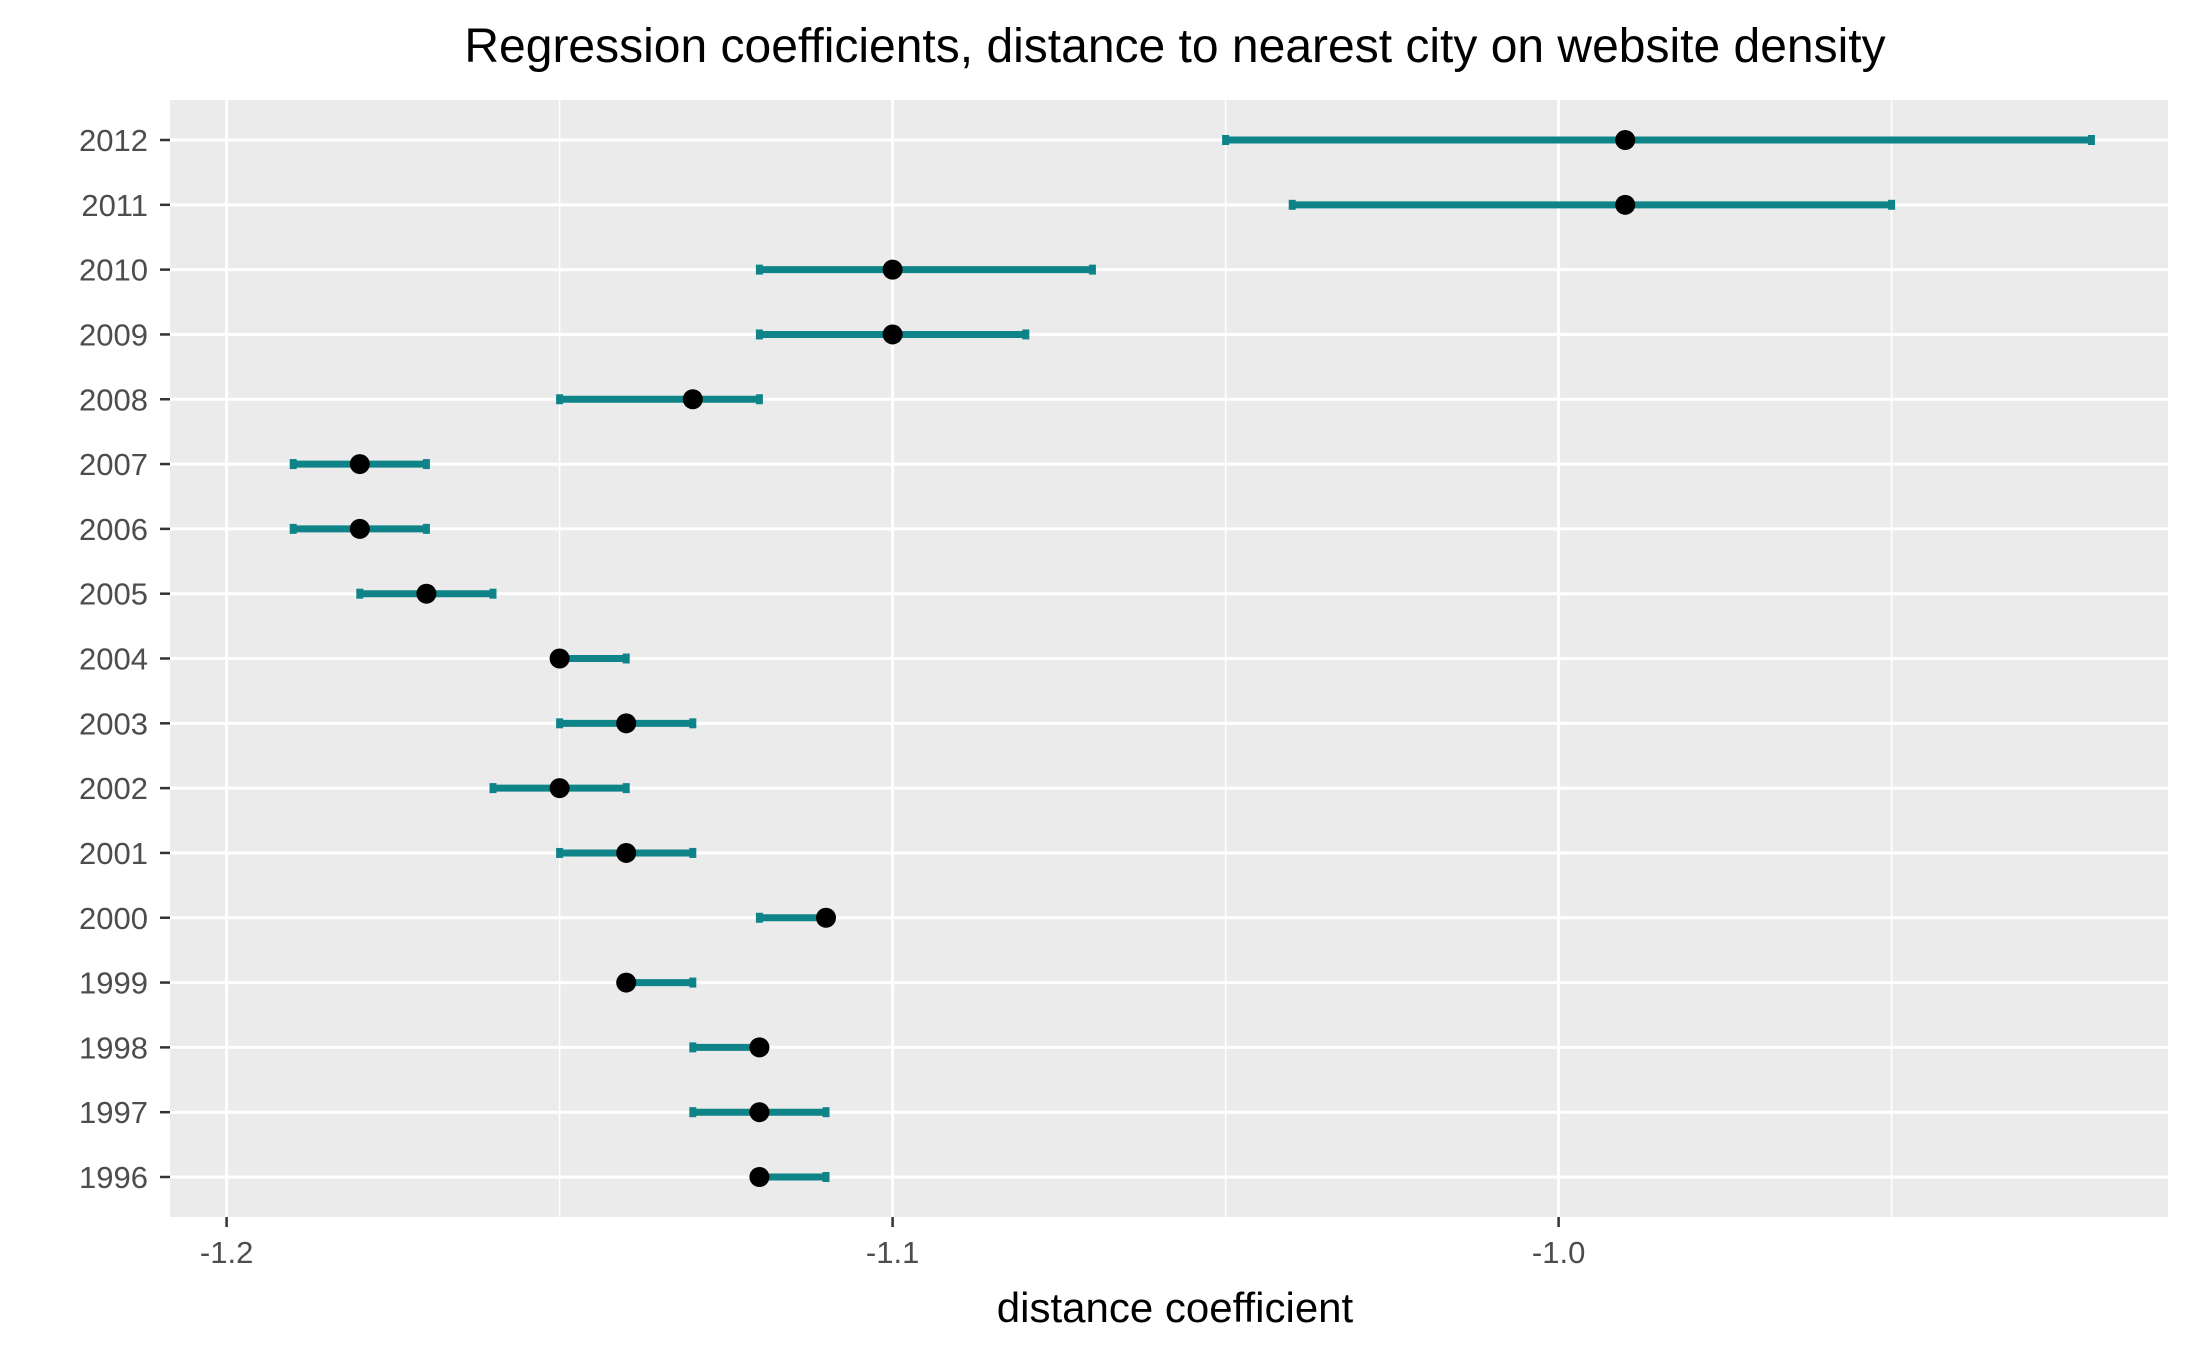  Describe the element at coordinates (113, 594) in the screenshot. I see `y-tick-label: 2005` at that location.